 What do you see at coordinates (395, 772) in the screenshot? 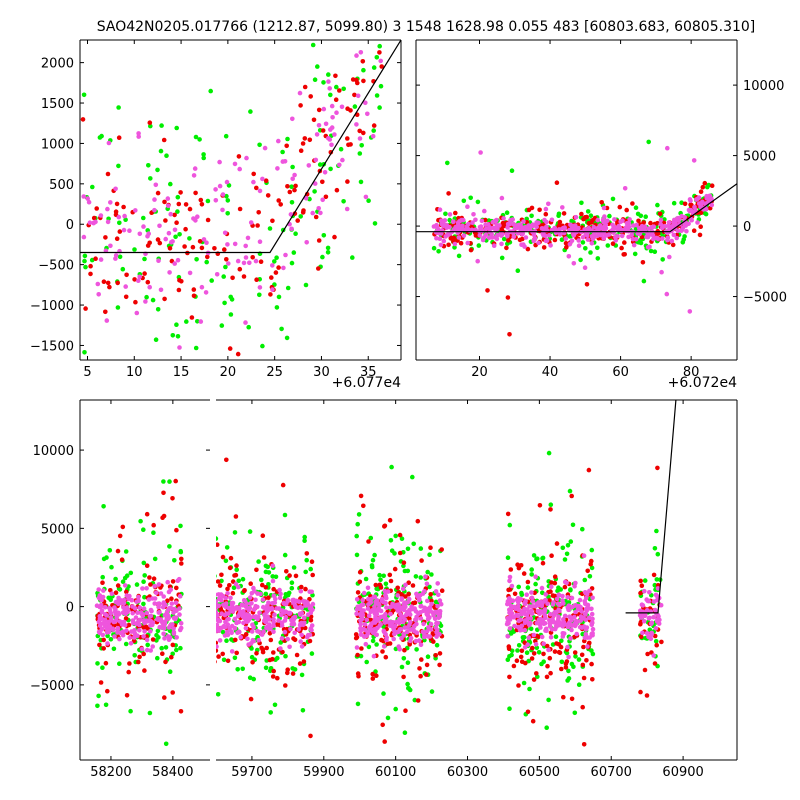
I see `x-tick-label: 60100` at bounding box center [395, 772].